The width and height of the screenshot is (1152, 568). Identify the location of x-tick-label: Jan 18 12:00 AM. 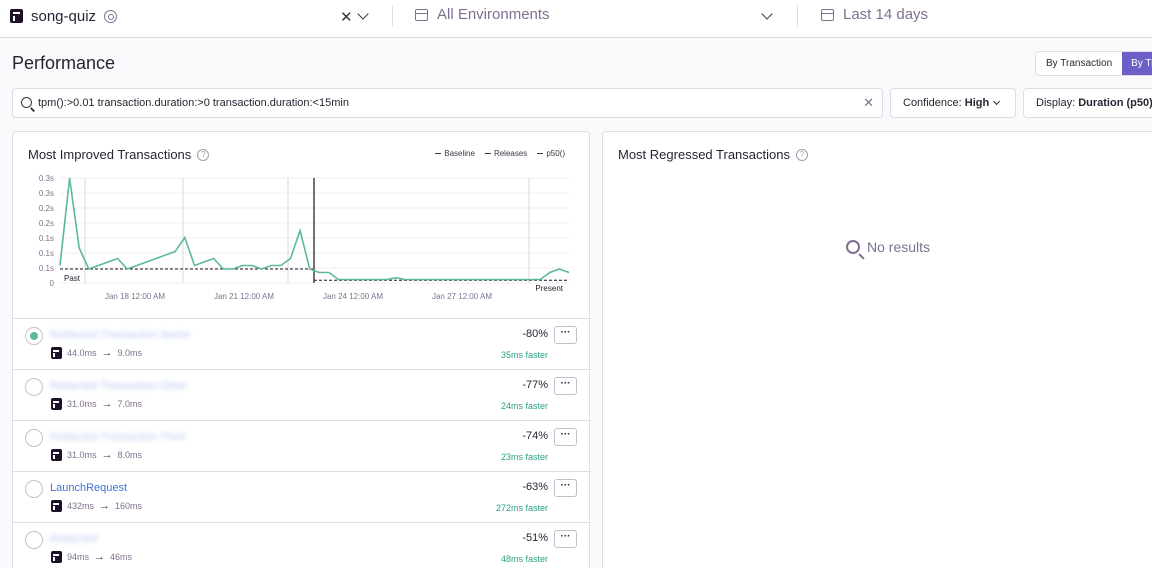
(135, 296).